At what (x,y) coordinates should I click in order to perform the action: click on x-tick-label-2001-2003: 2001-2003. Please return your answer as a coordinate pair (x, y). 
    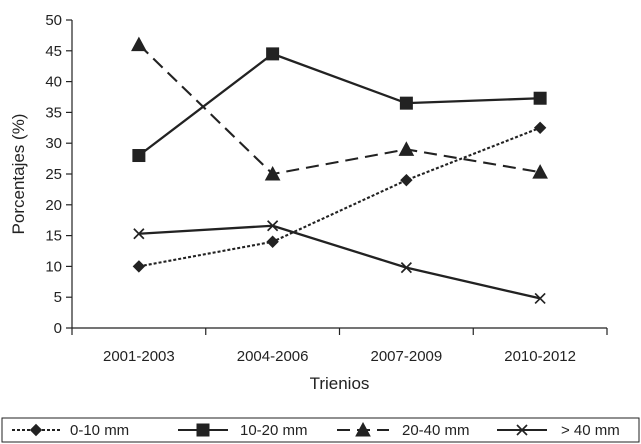
    Looking at the image, I should click on (139, 356).